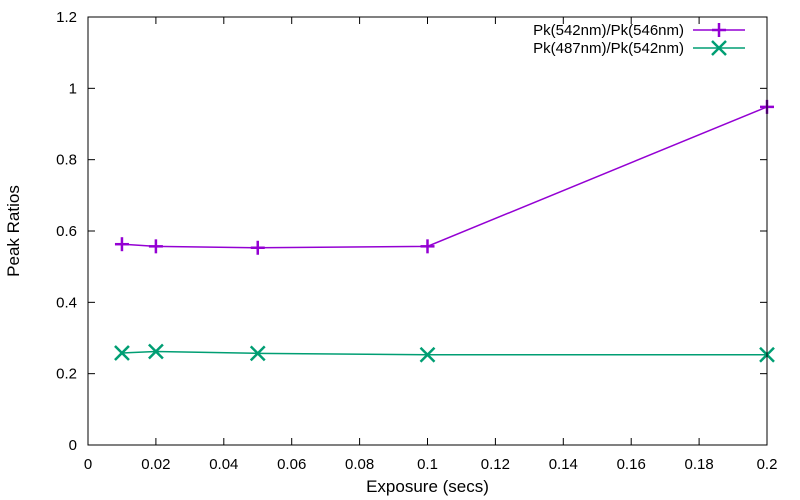 This screenshot has width=800, height=500. Describe the element at coordinates (13, 231) in the screenshot. I see `y-axis-title: Peak Ratios` at that location.